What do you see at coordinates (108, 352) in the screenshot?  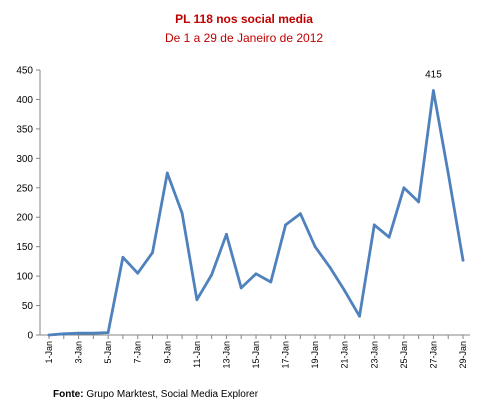 I see `x-tick-label: 5-Jan` at bounding box center [108, 352].